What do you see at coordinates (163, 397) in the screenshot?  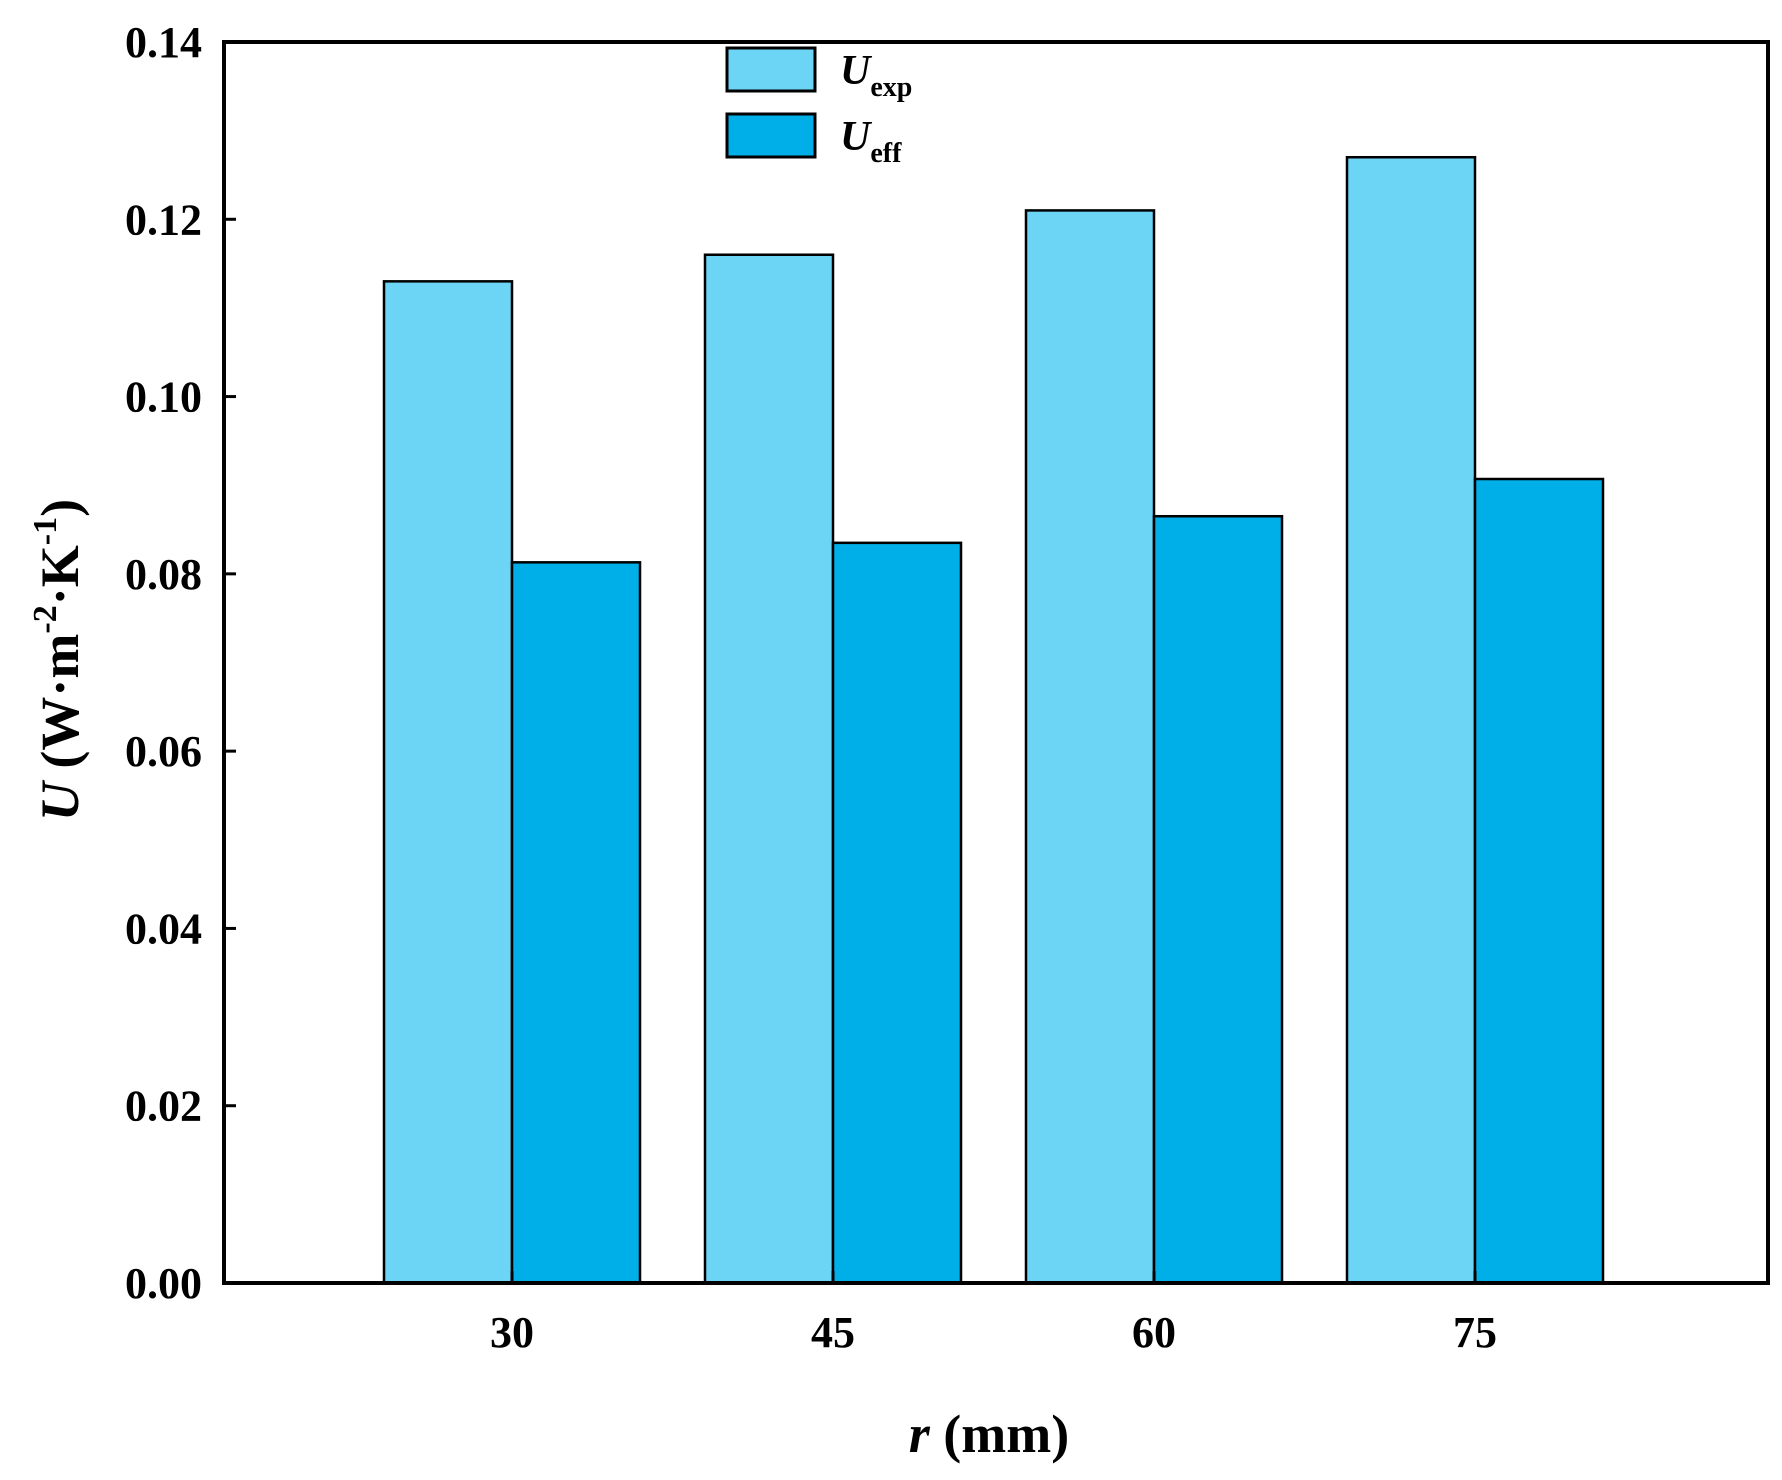 I see `y-tick-label: 0.10` at bounding box center [163, 397].